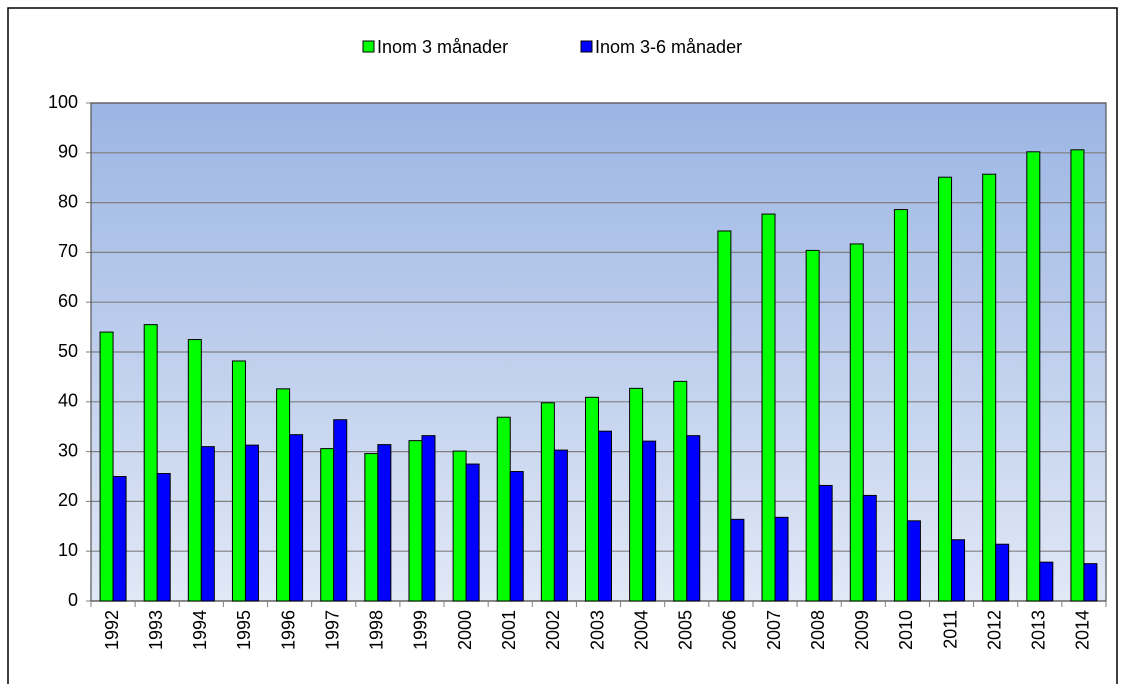  What do you see at coordinates (442, 47) in the screenshot?
I see `legend-label: Inom 3 månader` at bounding box center [442, 47].